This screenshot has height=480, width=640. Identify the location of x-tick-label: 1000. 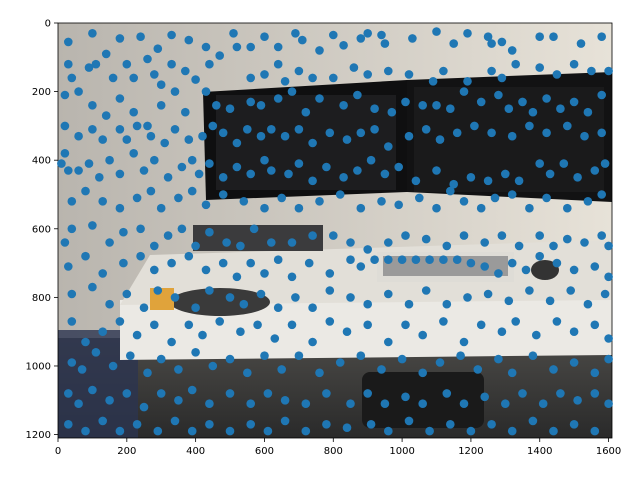
(401, 451).